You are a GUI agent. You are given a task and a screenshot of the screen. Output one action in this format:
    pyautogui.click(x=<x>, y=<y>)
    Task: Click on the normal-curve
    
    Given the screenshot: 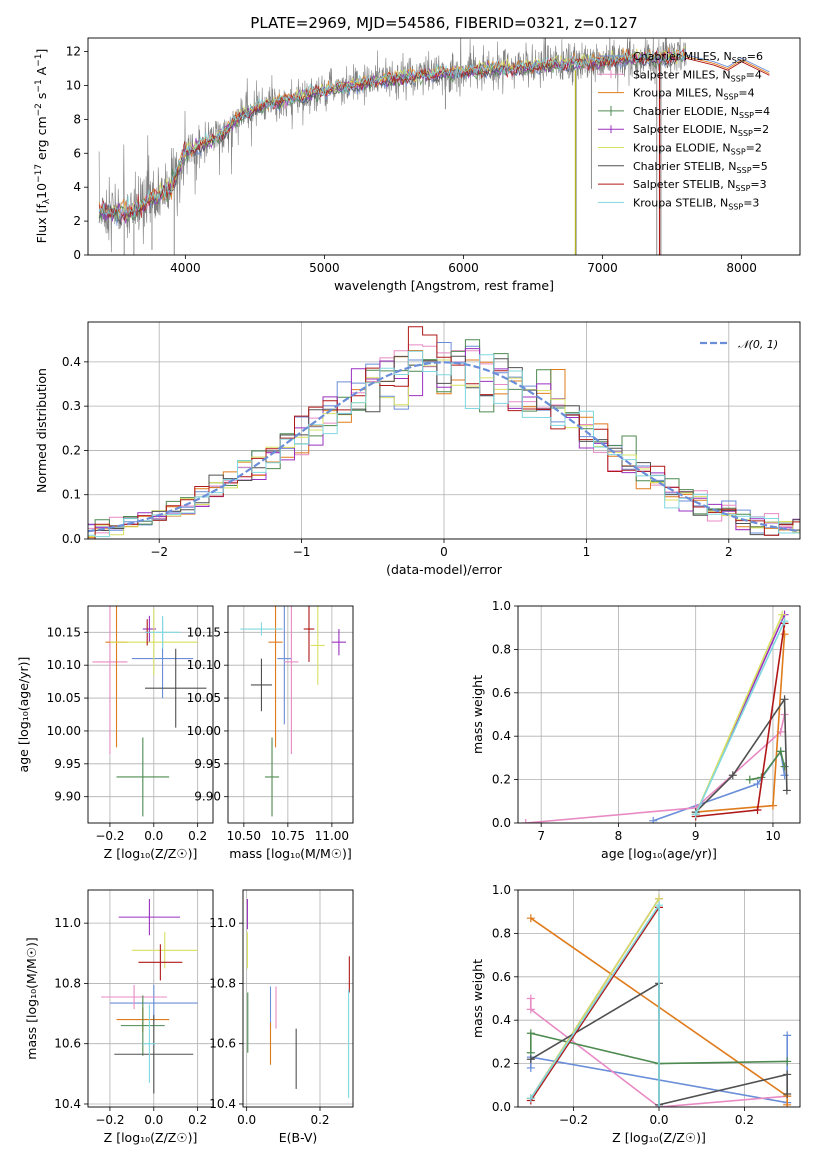 What is the action you would take?
    pyautogui.click(x=444, y=447)
    